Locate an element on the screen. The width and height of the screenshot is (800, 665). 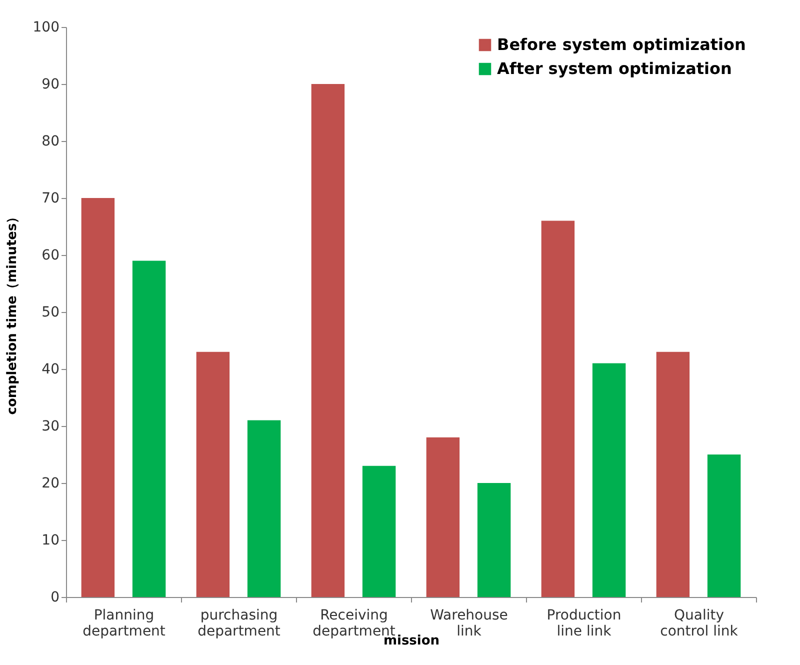
y-tick-label: 90 is located at coordinates (51, 84).